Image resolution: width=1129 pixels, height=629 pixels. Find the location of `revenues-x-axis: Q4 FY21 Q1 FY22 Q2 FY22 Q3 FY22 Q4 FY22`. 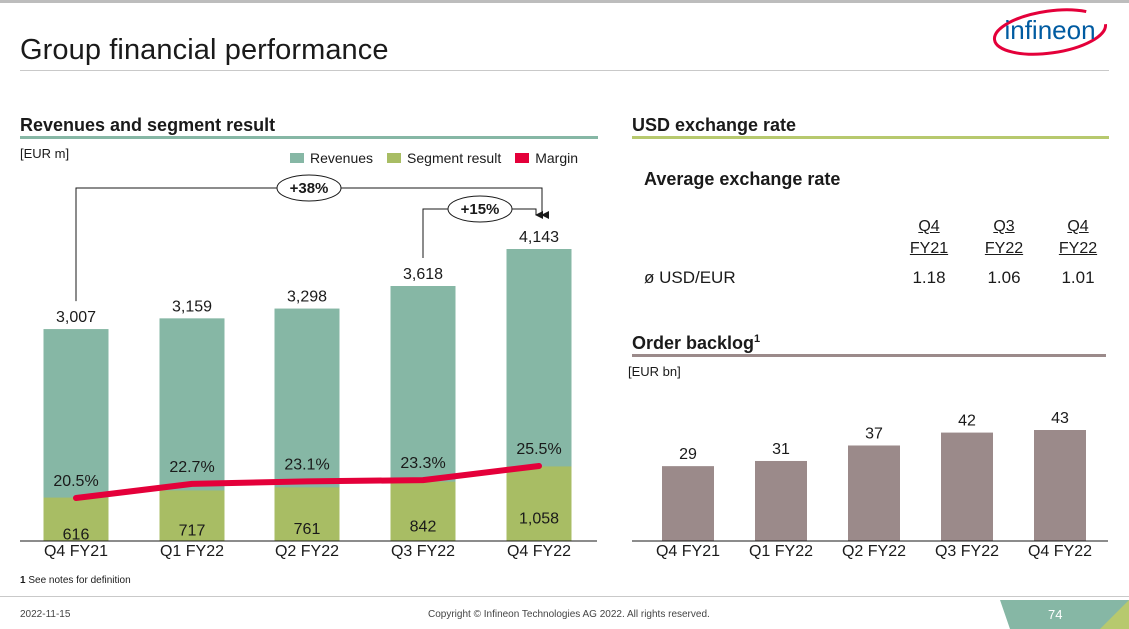

revenues-x-axis: Q4 FY21 Q1 FY22 Q2 FY22 Q3 FY22 Q4 FY22 is located at coordinates (308, 550).